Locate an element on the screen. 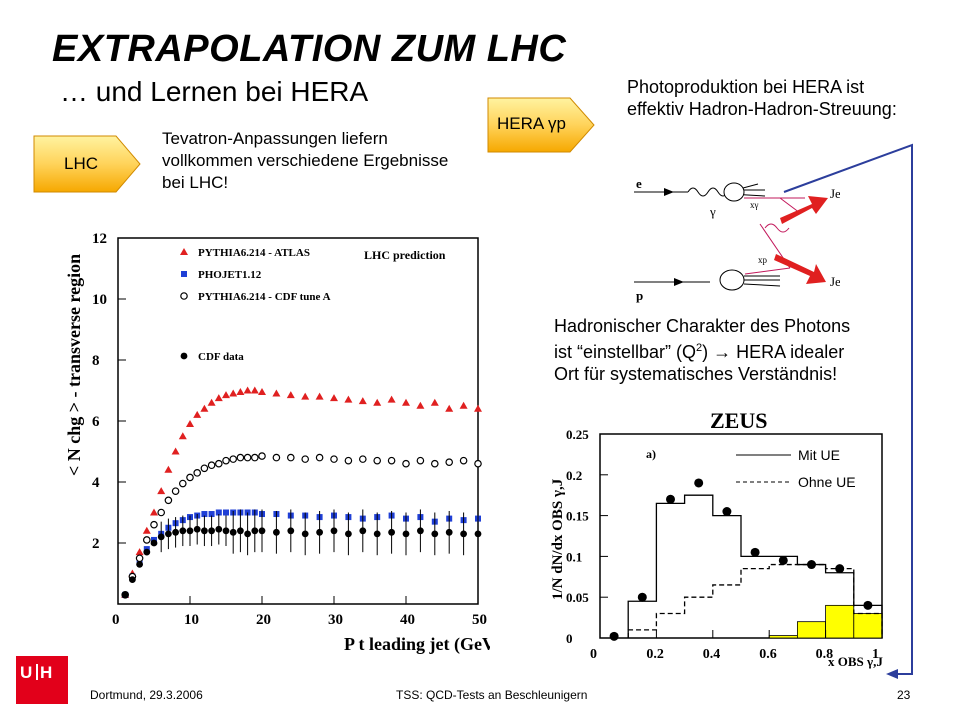 The height and width of the screenshot is (720, 960). zeus-shaded-bar is located at coordinates (868, 626).